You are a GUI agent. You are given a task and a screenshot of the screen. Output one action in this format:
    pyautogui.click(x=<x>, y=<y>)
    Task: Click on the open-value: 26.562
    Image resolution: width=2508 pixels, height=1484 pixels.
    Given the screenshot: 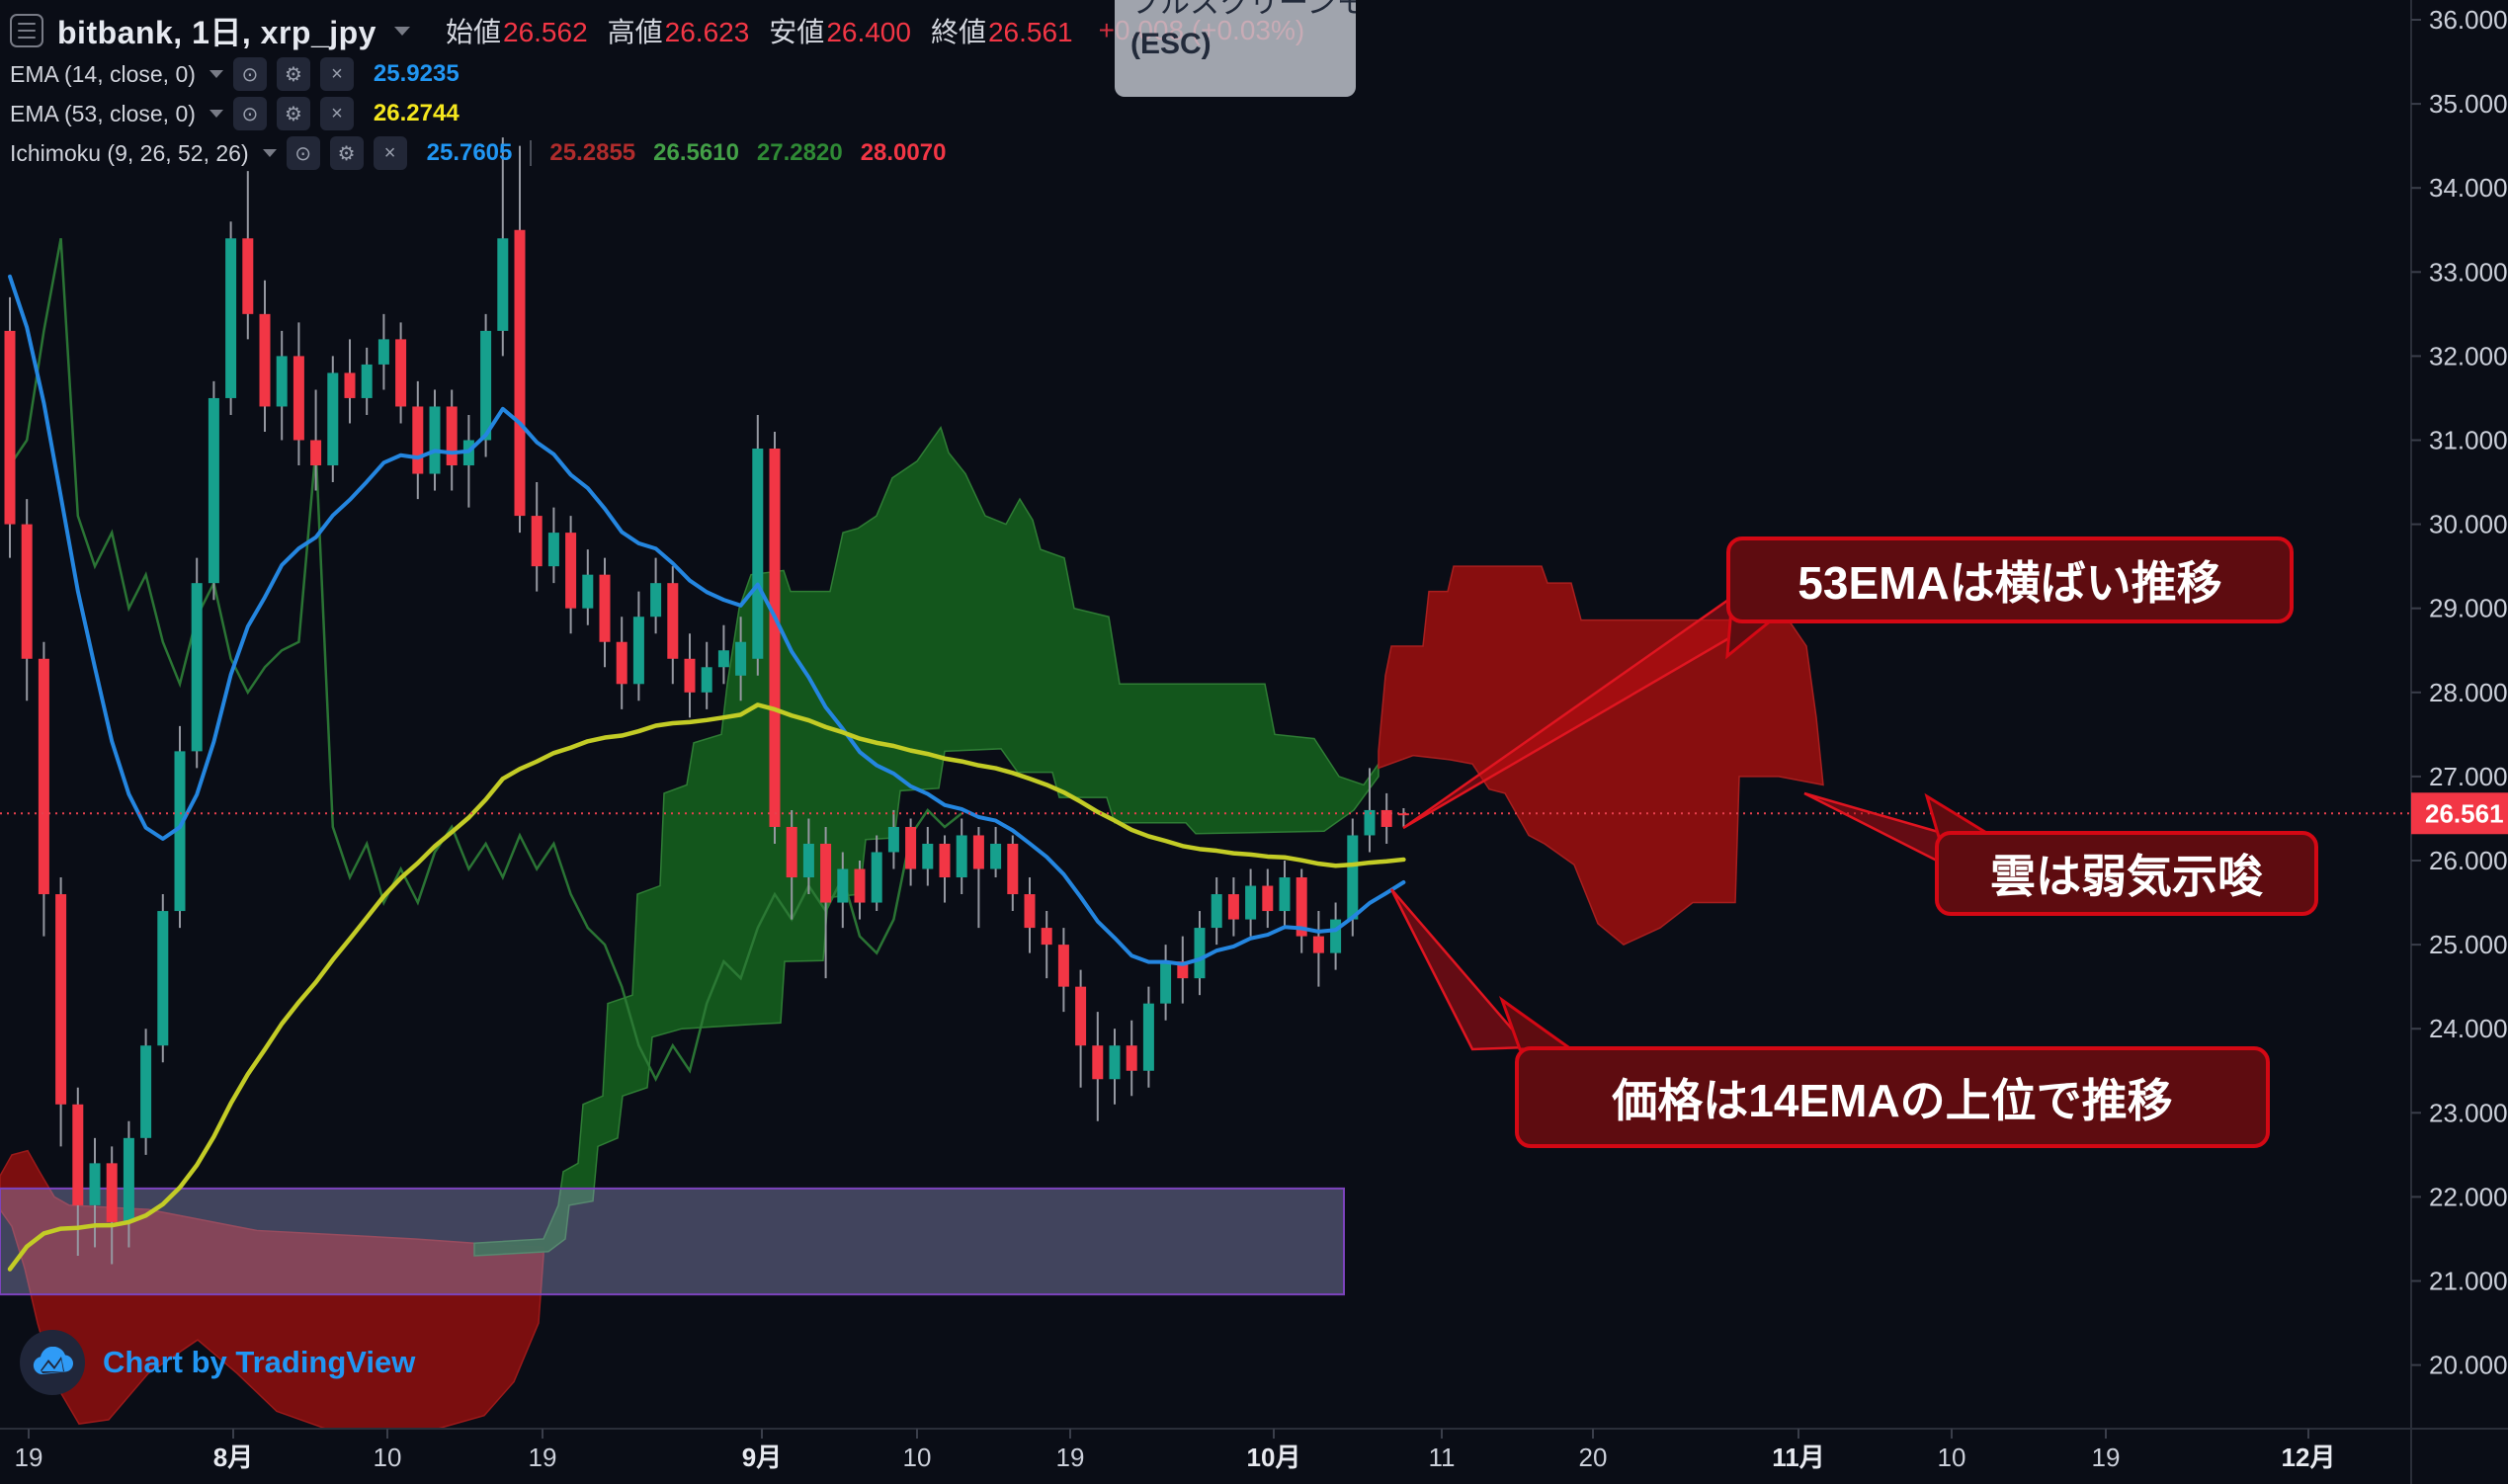 What is the action you would take?
    pyautogui.click(x=545, y=32)
    